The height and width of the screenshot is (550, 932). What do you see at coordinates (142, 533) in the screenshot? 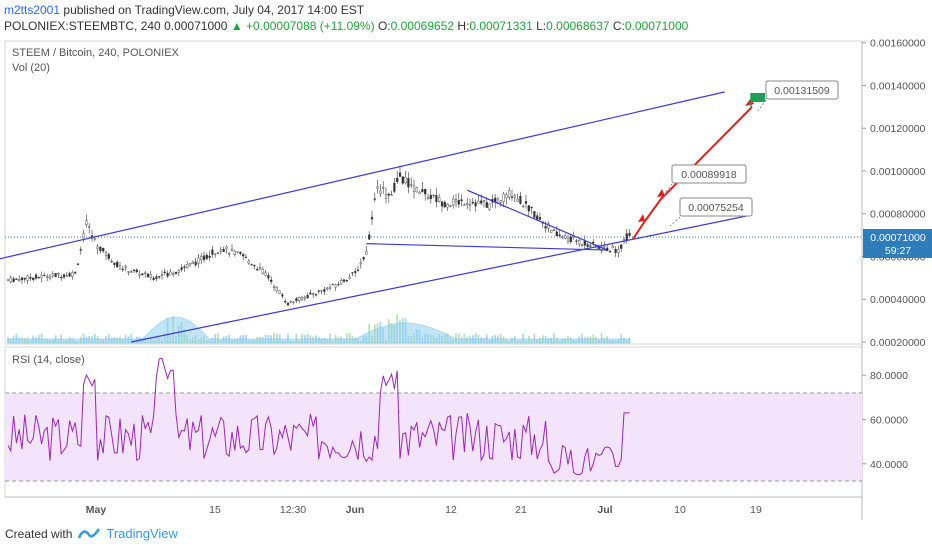
I see `brand-link: TradingView` at bounding box center [142, 533].